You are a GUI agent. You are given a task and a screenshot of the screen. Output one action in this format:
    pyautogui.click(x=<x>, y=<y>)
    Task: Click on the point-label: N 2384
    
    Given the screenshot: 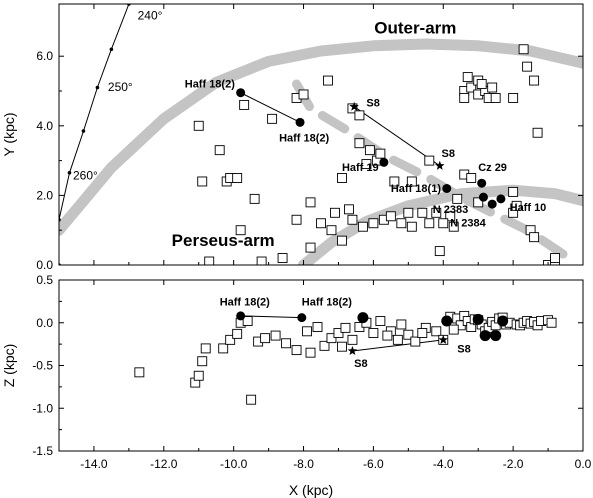 What is the action you would take?
    pyautogui.click(x=468, y=224)
    